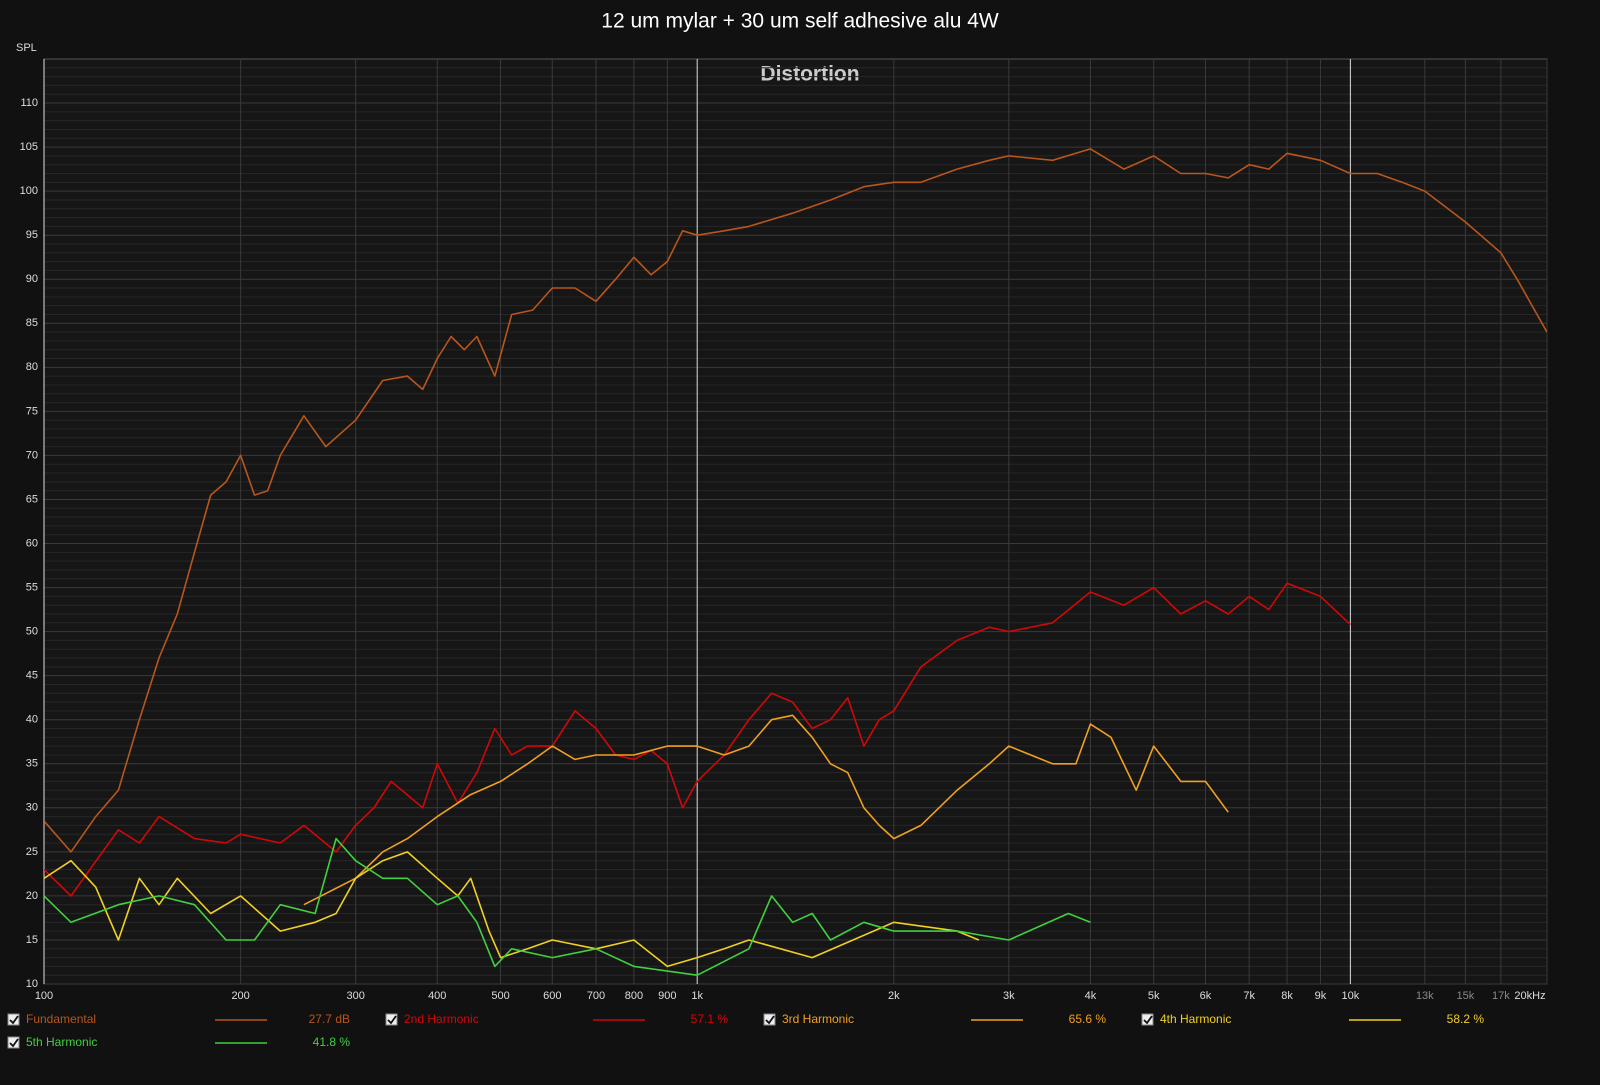  What do you see at coordinates (32, 587) in the screenshot?
I see `y-tick-label: 55` at bounding box center [32, 587].